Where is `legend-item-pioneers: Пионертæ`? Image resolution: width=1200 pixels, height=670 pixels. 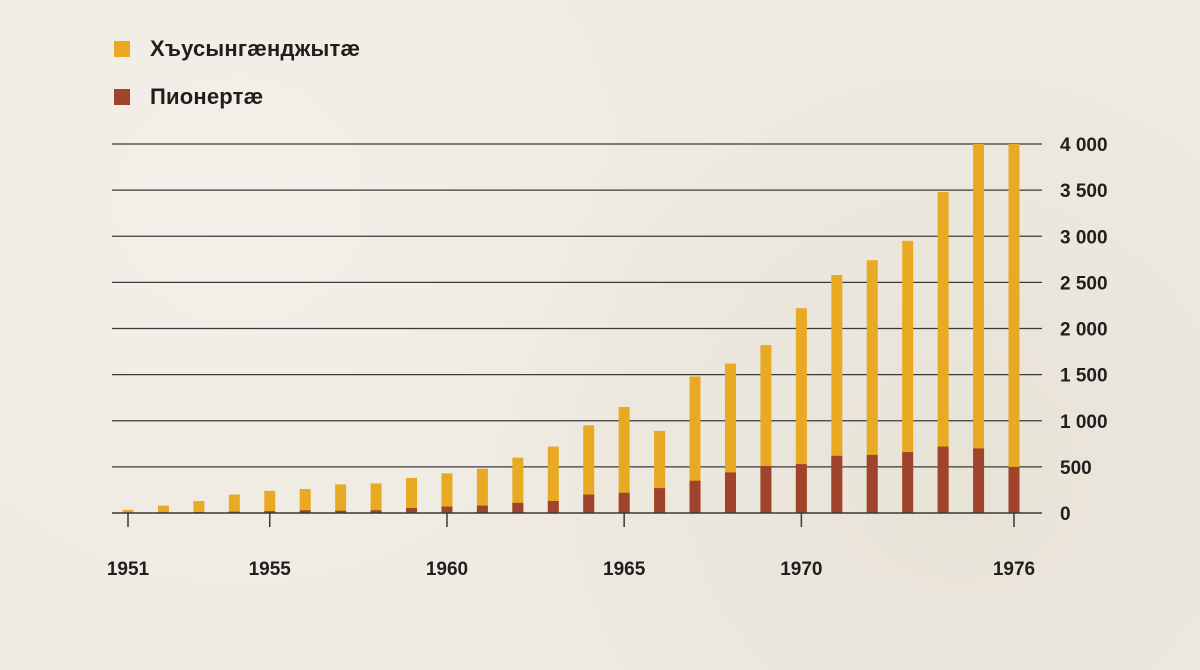
legend-item-pioneers: Пионертæ is located at coordinates (237, 97).